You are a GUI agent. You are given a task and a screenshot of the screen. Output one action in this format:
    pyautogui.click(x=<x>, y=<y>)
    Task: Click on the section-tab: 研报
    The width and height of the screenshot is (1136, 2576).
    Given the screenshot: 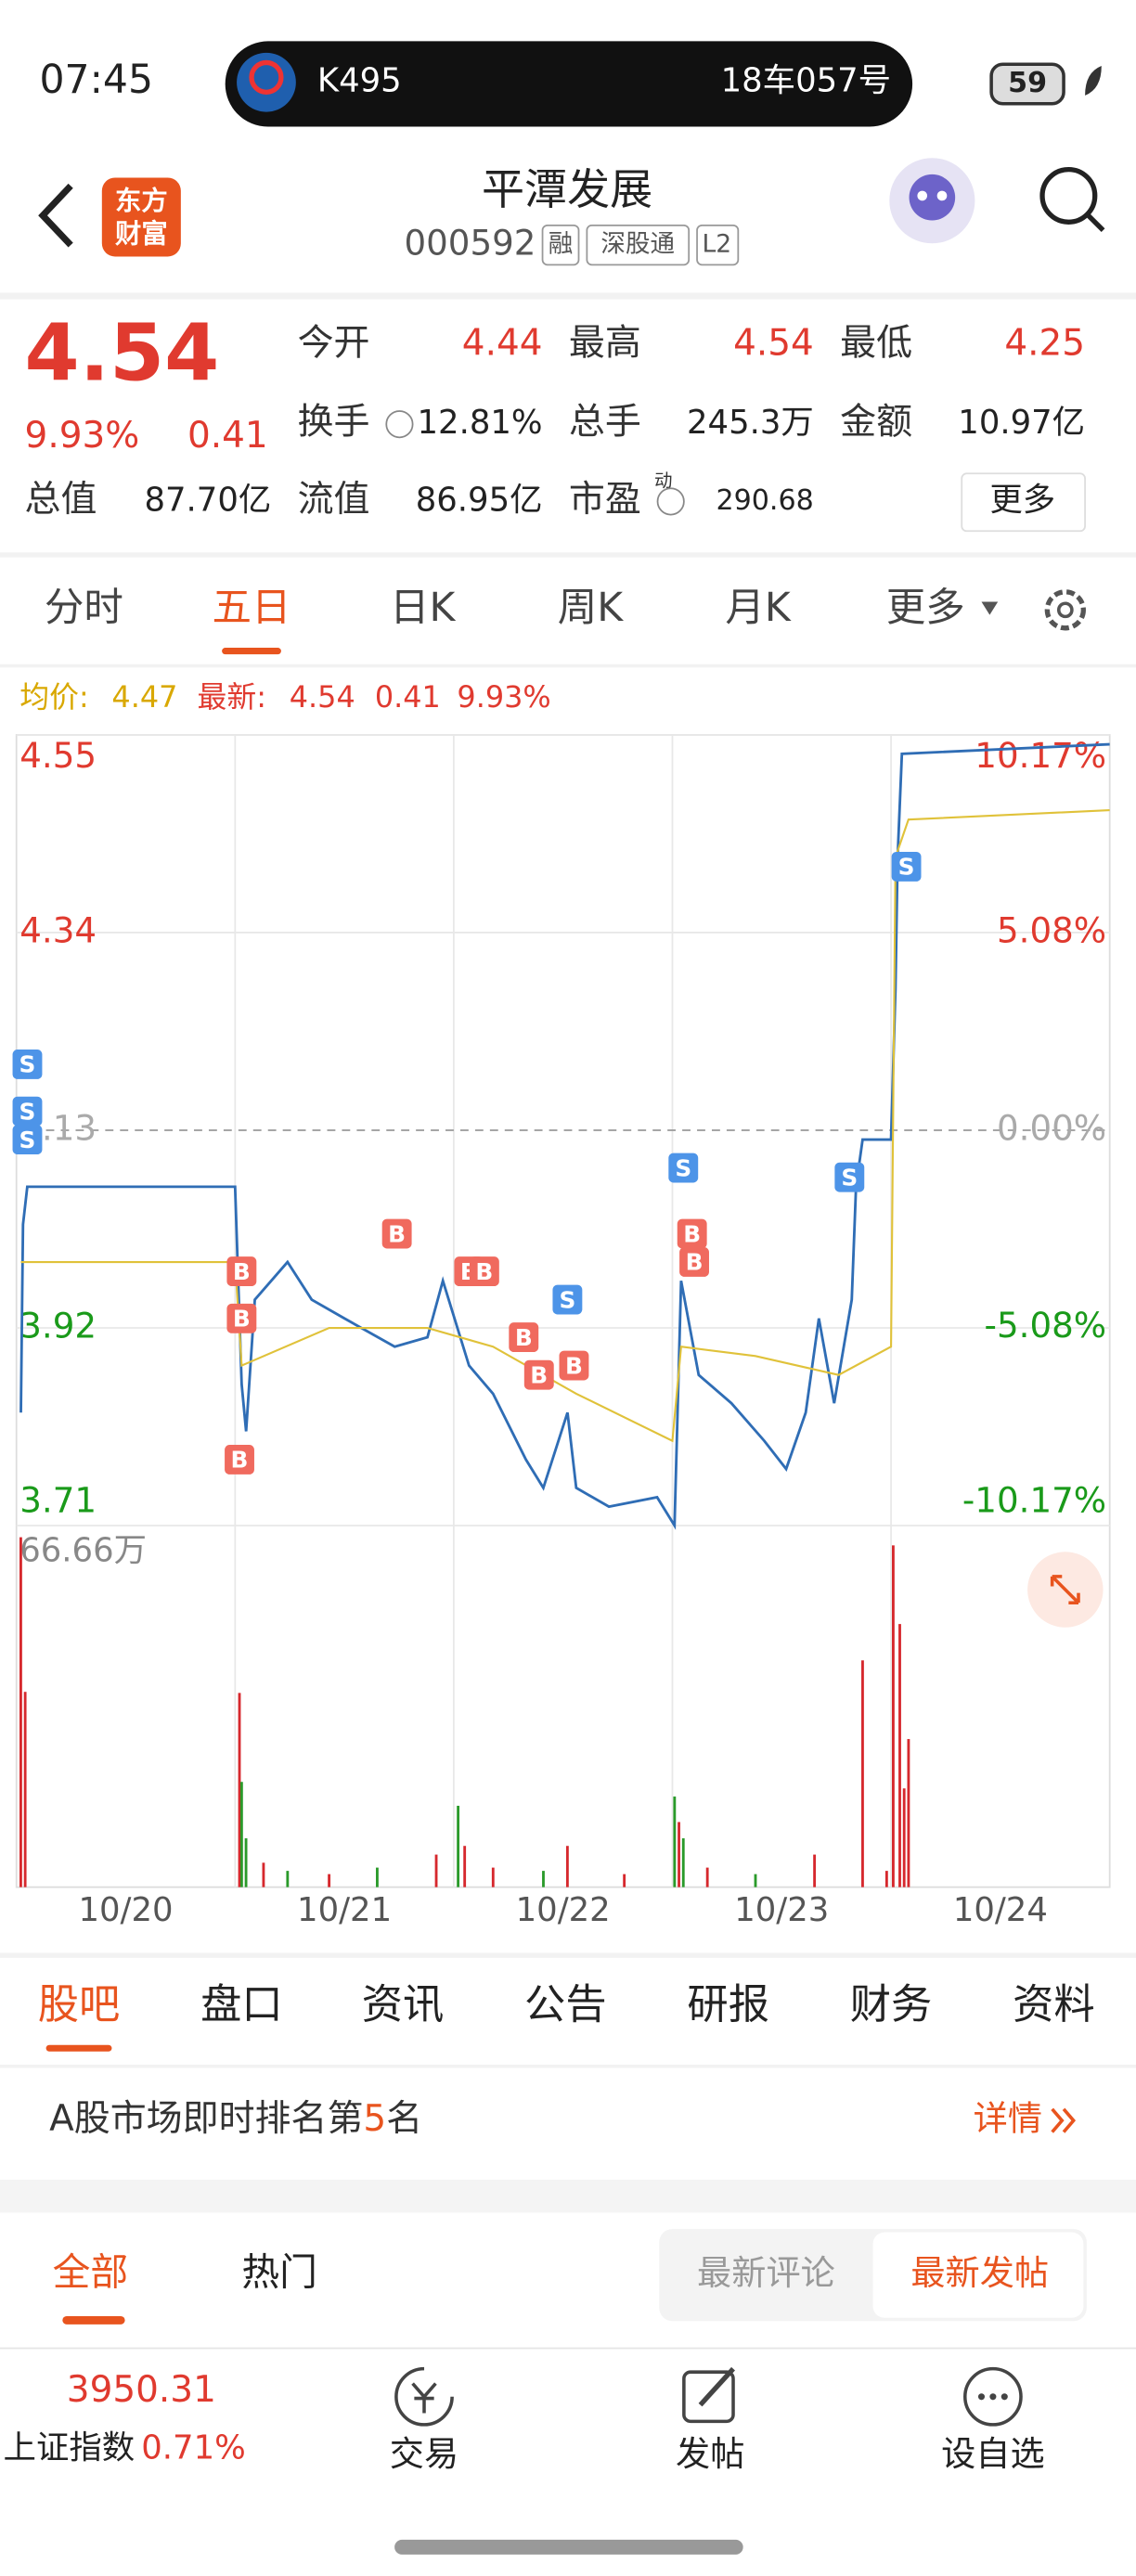 What is the action you would take?
    pyautogui.click(x=728, y=2005)
    